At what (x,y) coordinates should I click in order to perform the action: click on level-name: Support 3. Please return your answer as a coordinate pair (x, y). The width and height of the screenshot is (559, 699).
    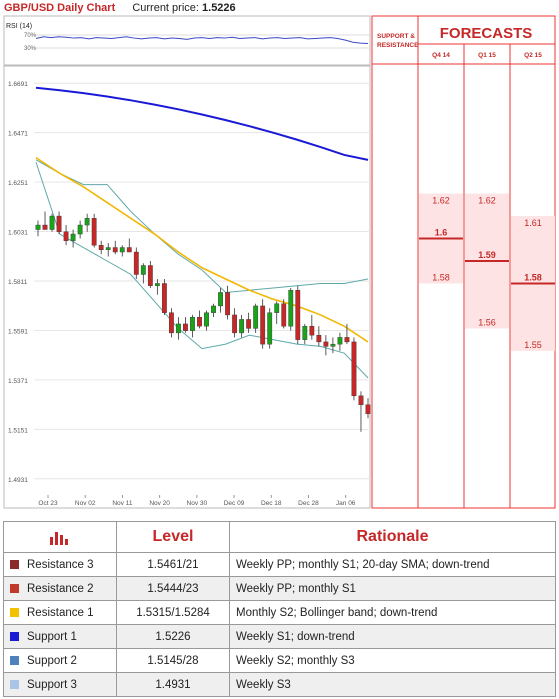
    Looking at the image, I should click on (60, 684).